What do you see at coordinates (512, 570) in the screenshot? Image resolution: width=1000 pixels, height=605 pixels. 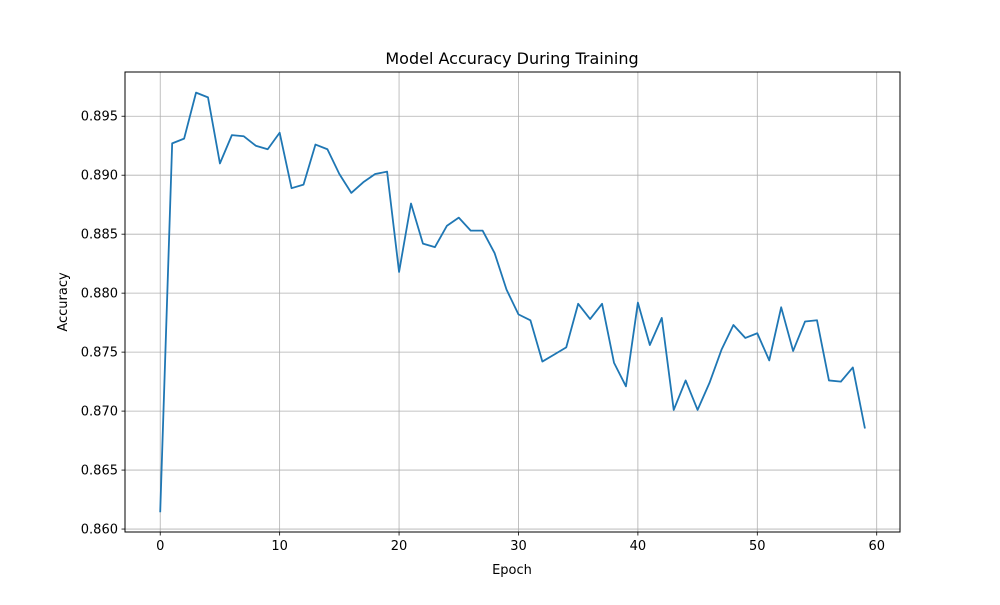 I see `x-axis-label: Epoch` at bounding box center [512, 570].